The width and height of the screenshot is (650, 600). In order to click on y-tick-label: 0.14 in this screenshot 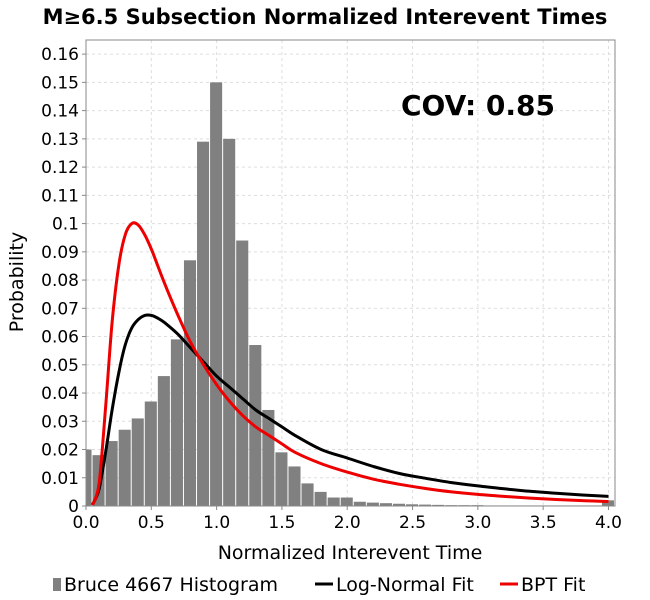, I will do `click(60, 112)`.